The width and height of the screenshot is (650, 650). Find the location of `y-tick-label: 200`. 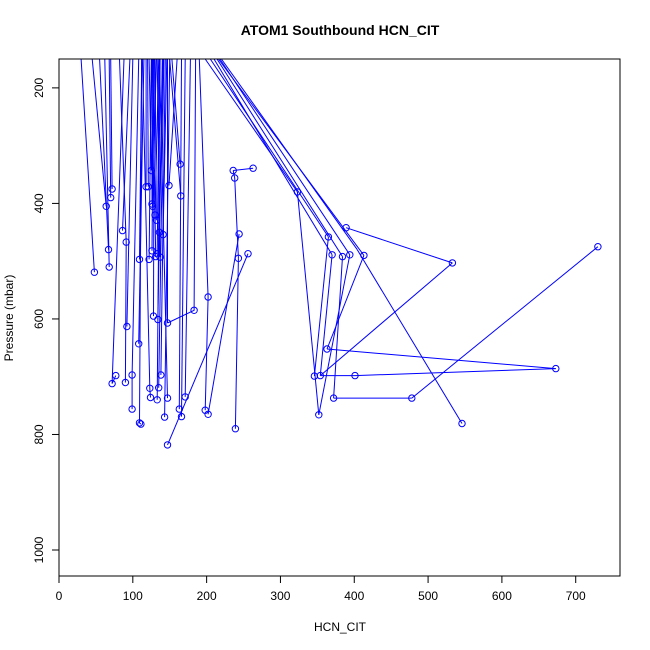

y-tick-label: 200 is located at coordinates (39, 88).